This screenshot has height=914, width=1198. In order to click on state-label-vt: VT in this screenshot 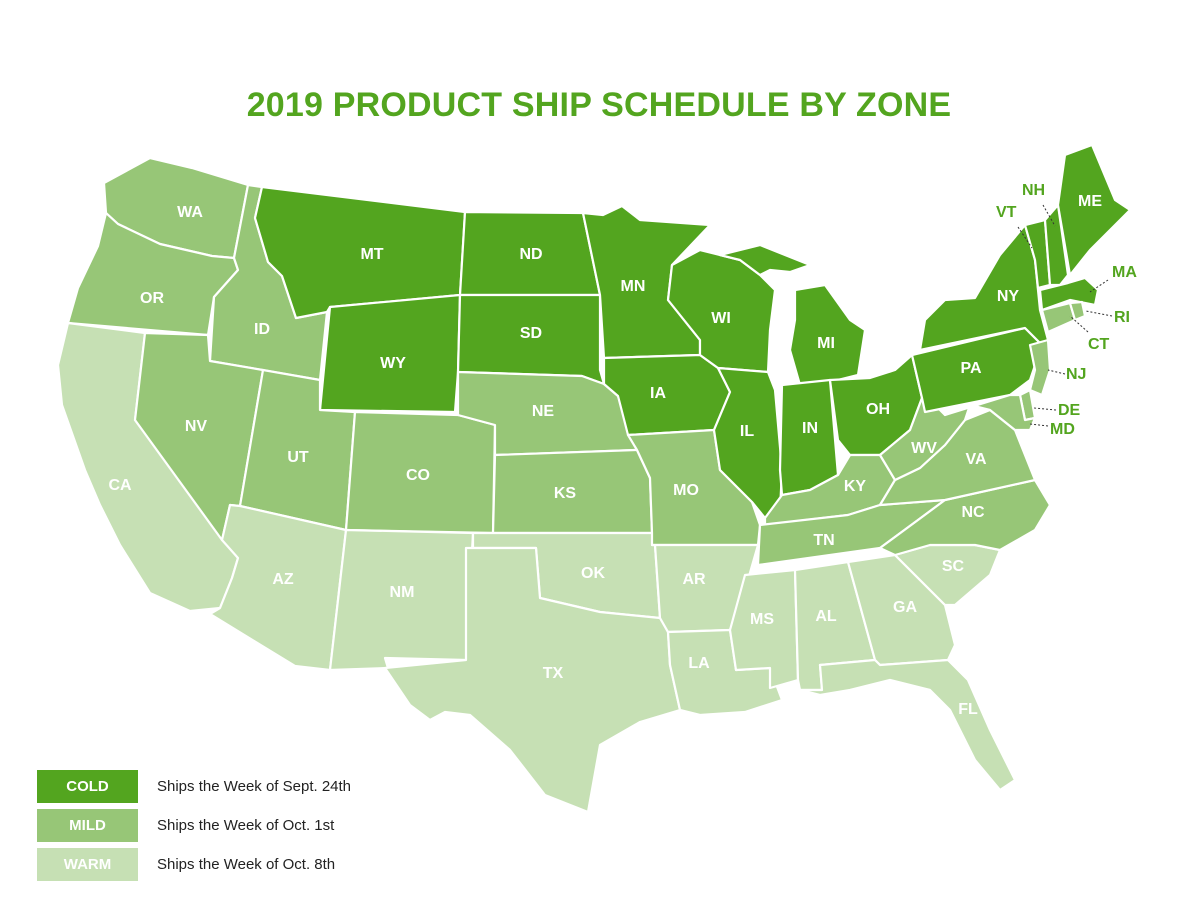, I will do `click(1006, 212)`.